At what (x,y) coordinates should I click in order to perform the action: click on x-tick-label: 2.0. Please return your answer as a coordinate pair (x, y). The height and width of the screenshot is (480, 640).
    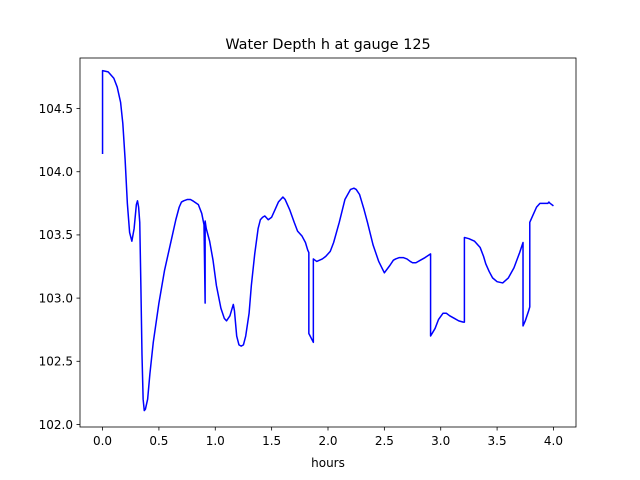
    Looking at the image, I should click on (327, 441).